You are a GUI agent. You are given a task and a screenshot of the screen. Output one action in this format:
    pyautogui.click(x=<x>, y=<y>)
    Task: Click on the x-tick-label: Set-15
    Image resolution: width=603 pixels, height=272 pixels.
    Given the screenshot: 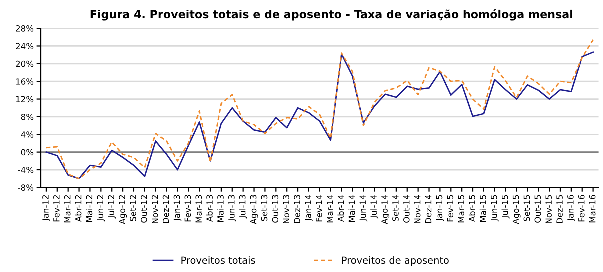 What is the action you would take?
    pyautogui.click(x=527, y=208)
    